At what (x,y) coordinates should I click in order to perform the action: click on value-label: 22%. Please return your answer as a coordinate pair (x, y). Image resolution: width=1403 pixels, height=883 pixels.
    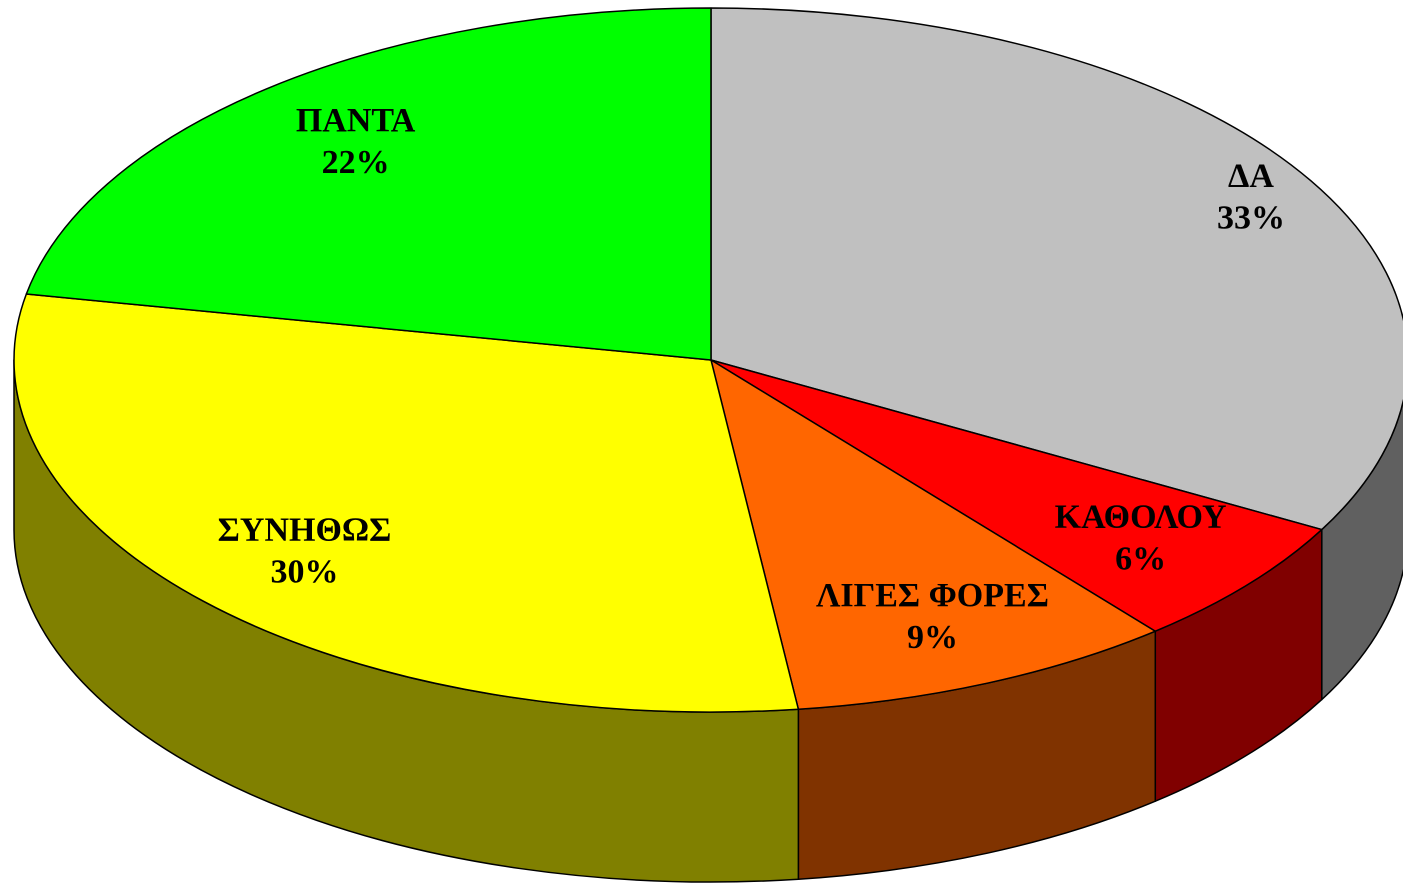
    Looking at the image, I should click on (356, 162).